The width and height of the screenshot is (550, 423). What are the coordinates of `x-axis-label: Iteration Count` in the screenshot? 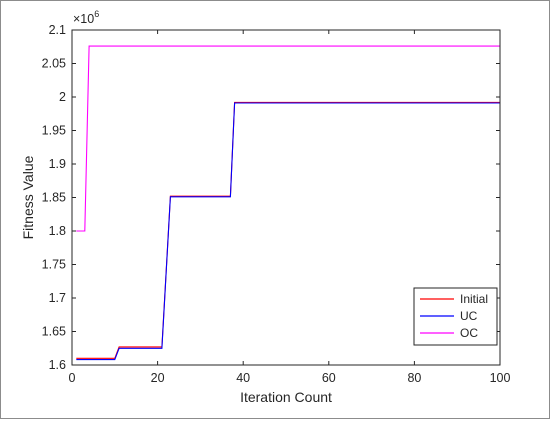 It's located at (286, 397).